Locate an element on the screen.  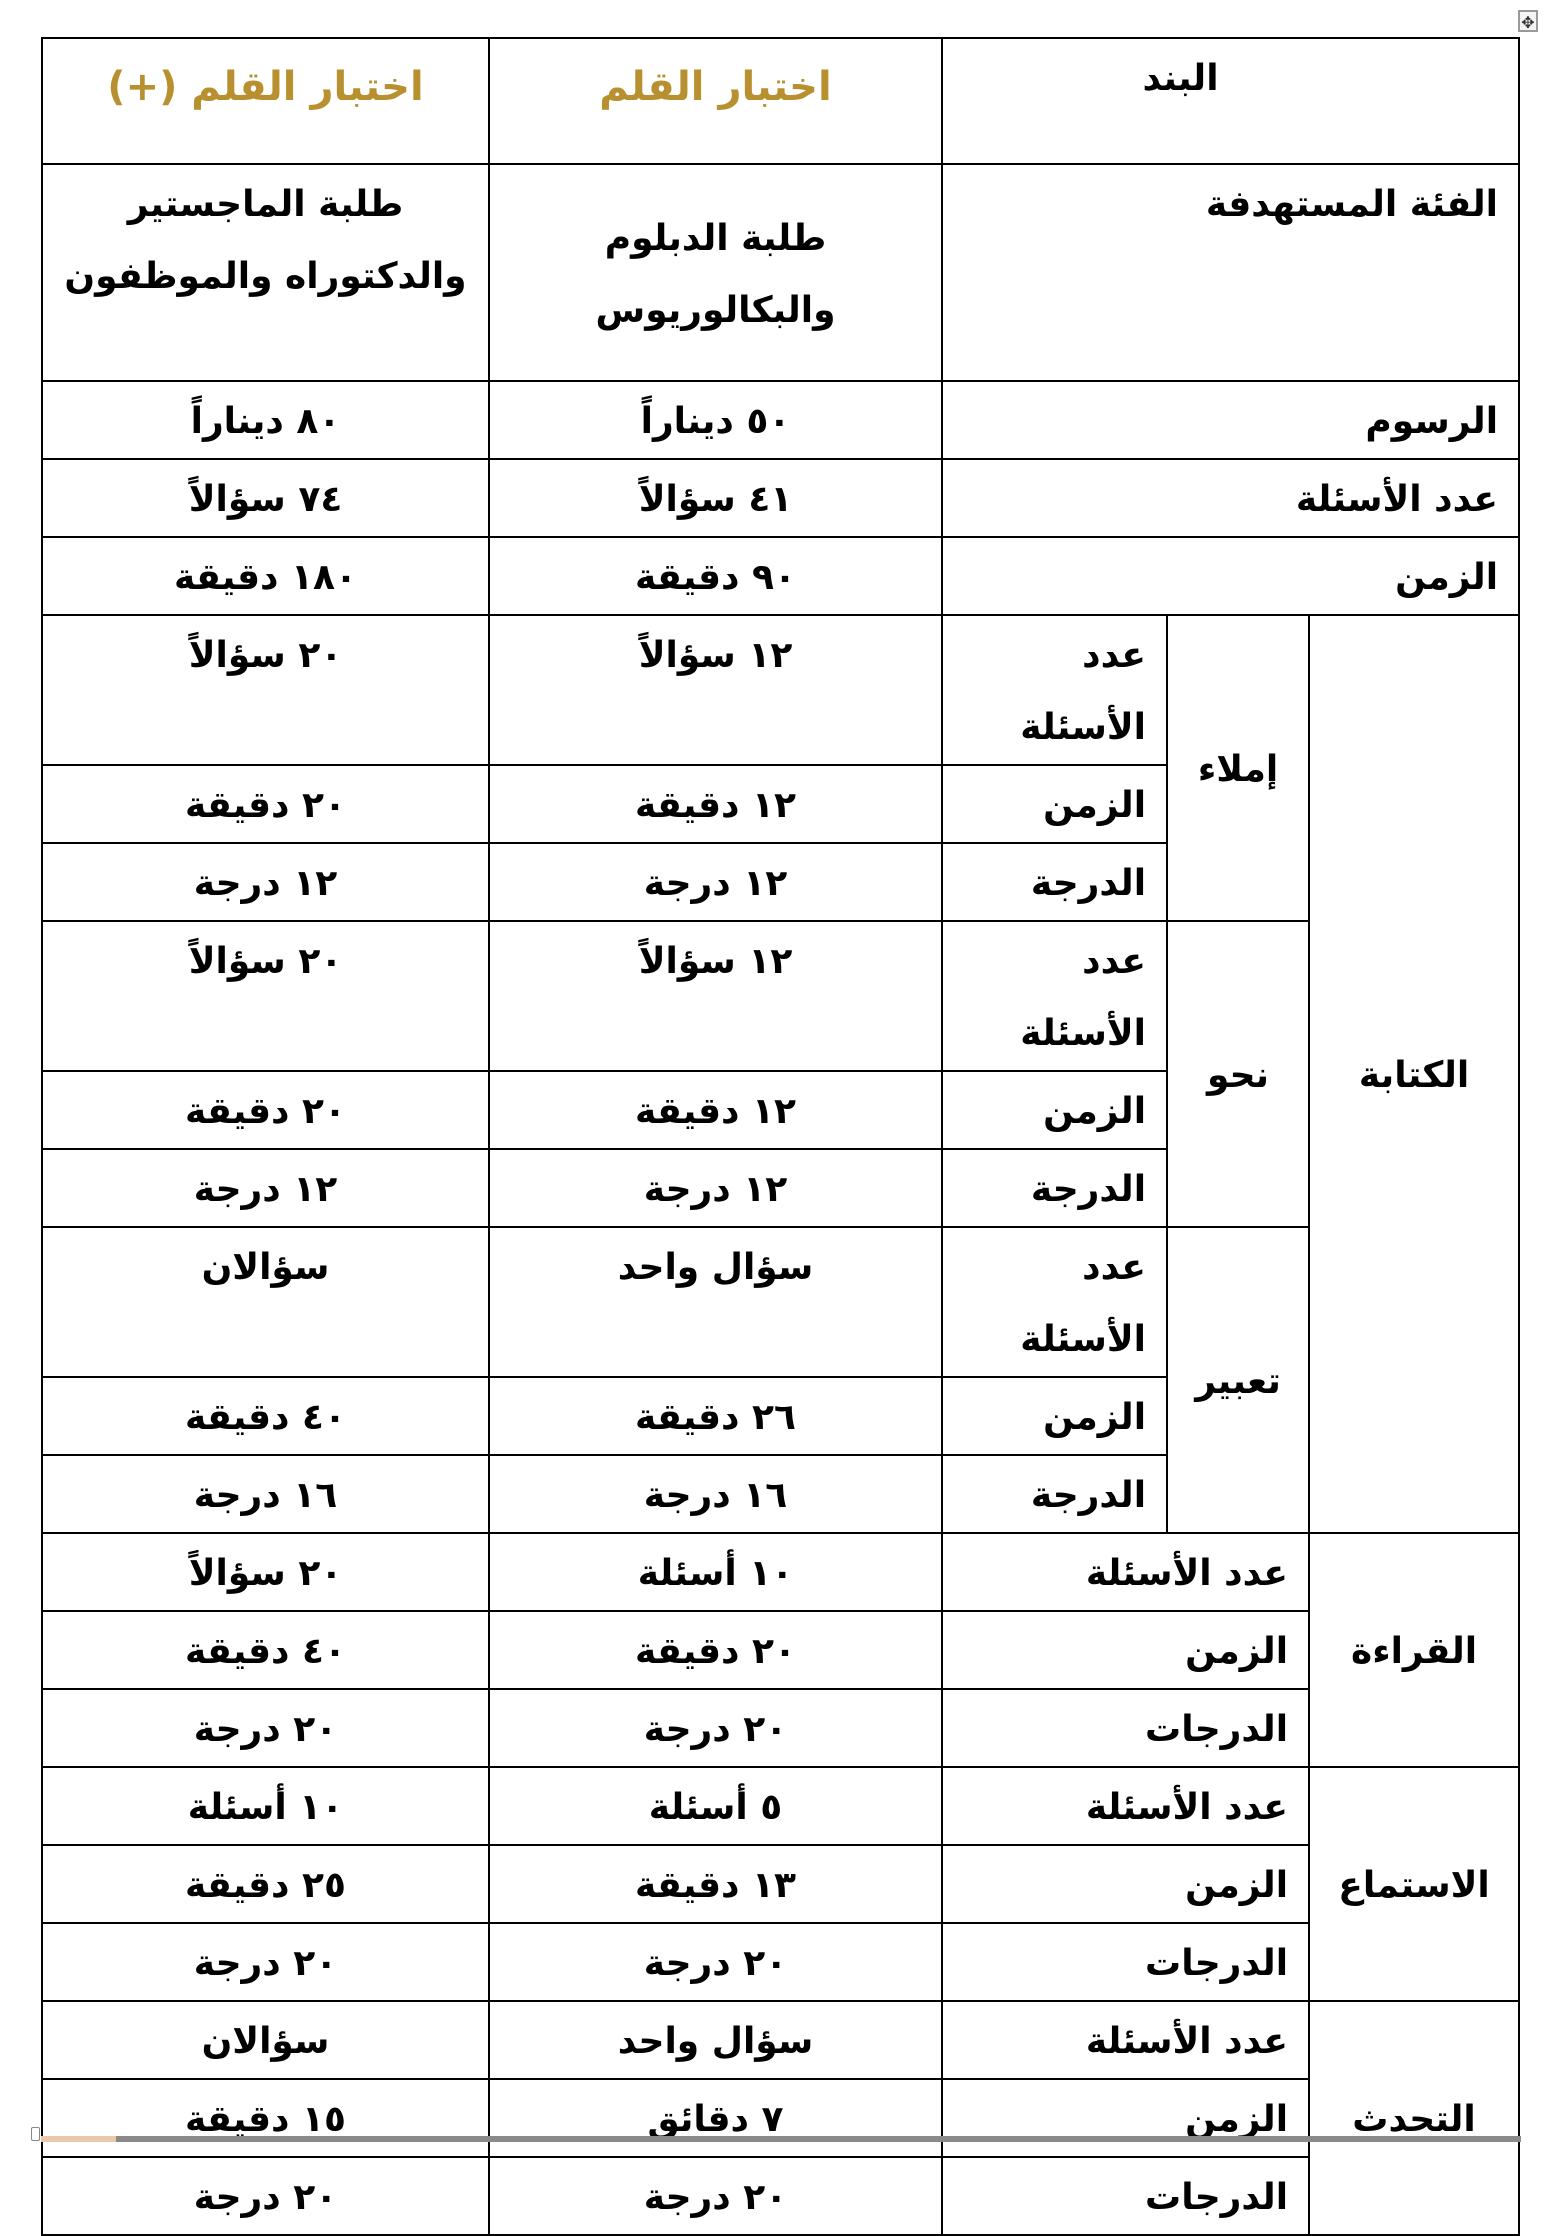
section-label: القراءة is located at coordinates (1414, 1650).